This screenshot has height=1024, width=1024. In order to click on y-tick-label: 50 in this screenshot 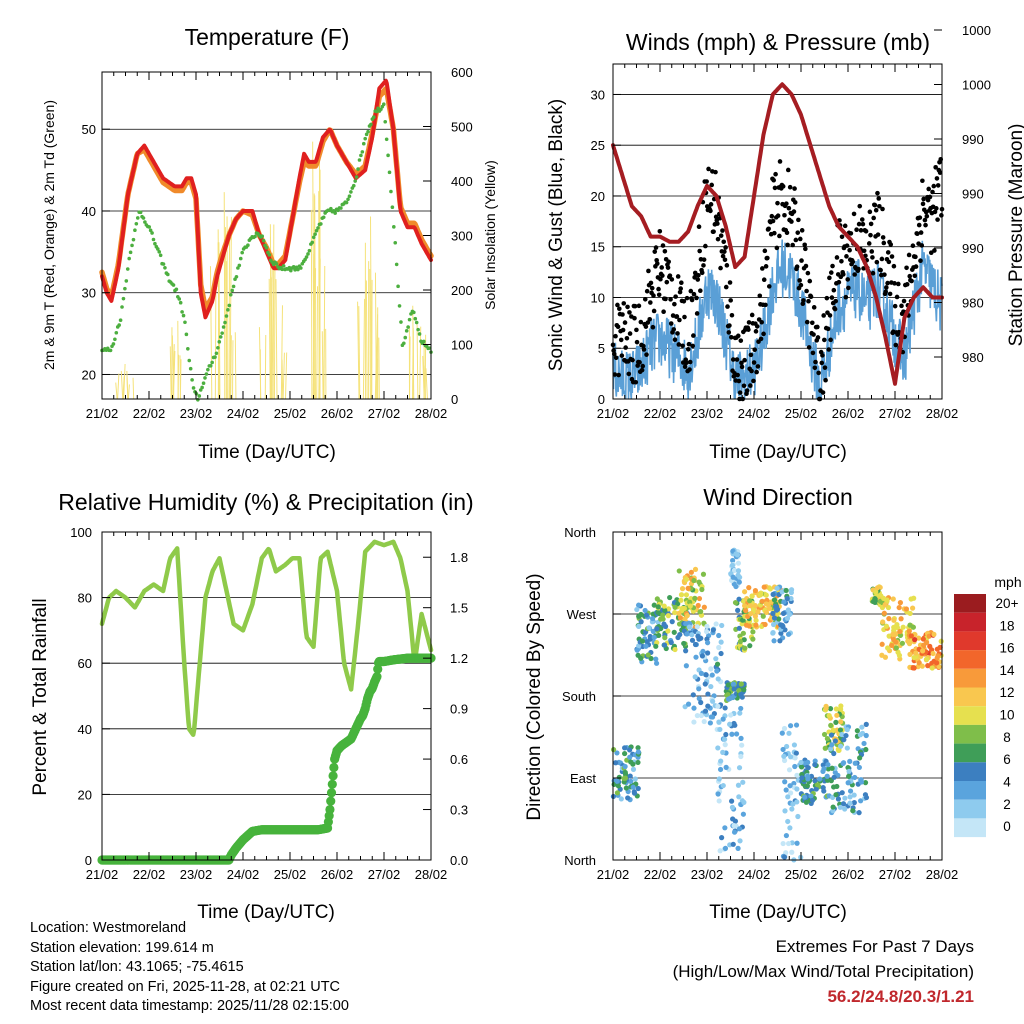, I will do `click(89, 129)`.